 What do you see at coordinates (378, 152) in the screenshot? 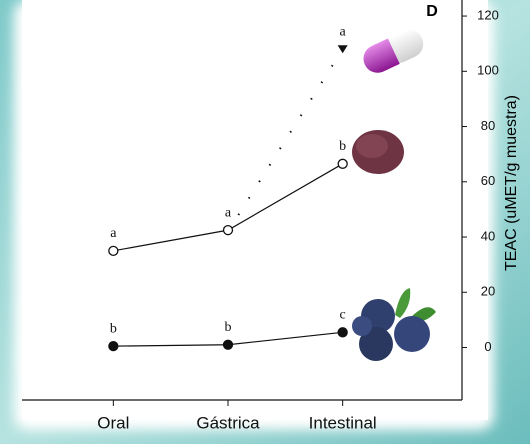
I see `powder-icon` at bounding box center [378, 152].